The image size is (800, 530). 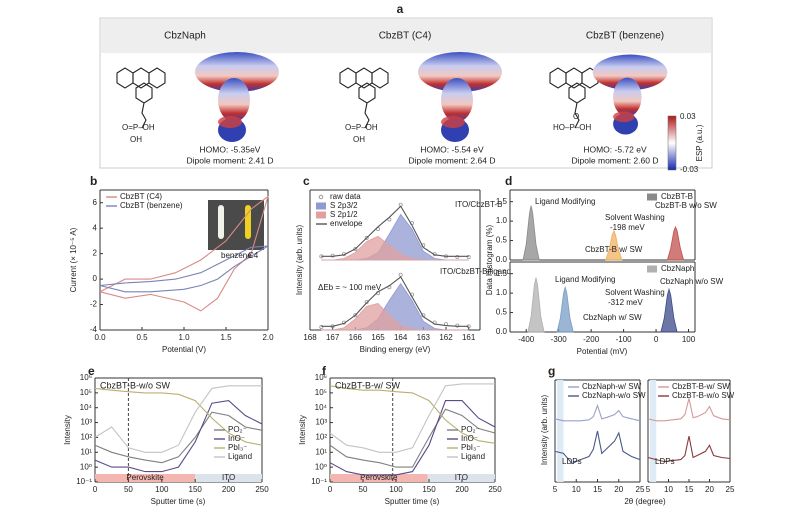 I want to click on x-axis-label: Sputter time (s), so click(x=412, y=501).